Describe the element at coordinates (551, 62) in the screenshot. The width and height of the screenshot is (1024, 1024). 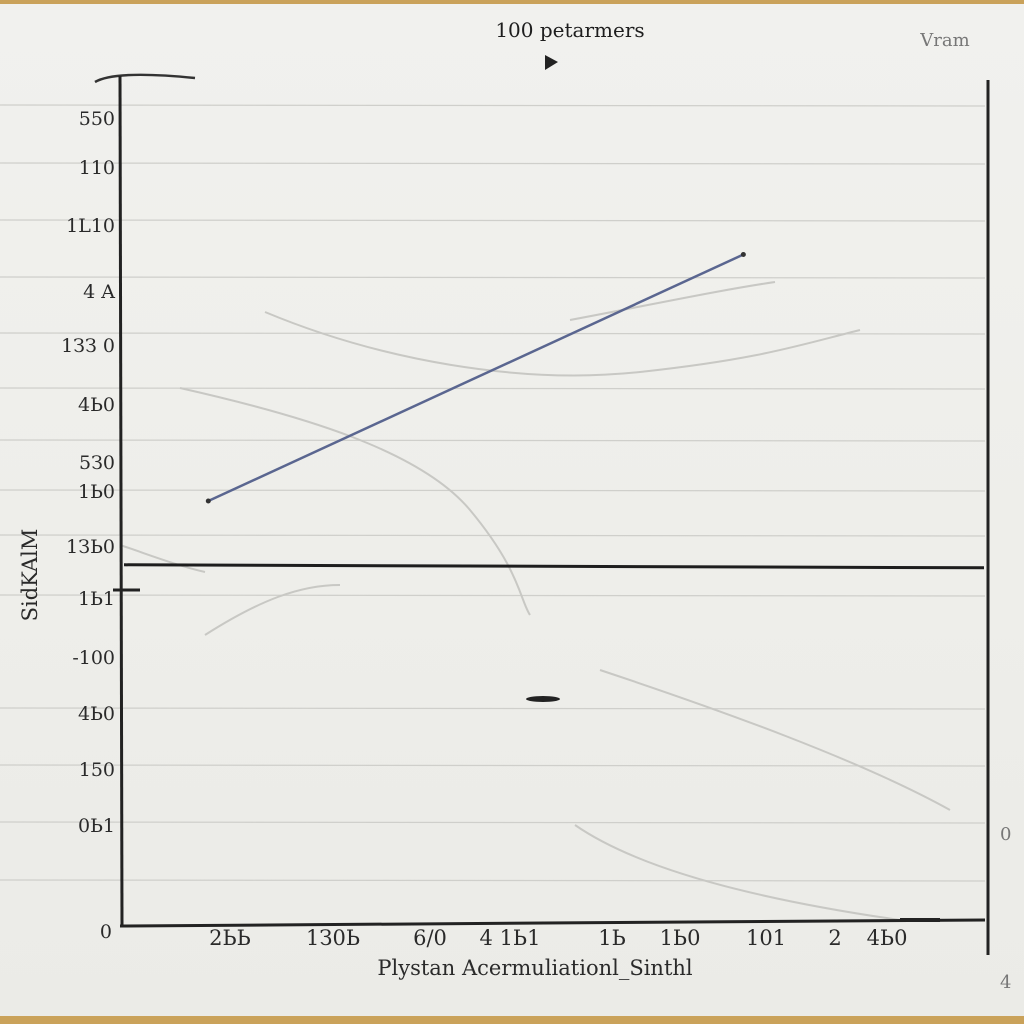
I see `title-arrow-marker` at that location.